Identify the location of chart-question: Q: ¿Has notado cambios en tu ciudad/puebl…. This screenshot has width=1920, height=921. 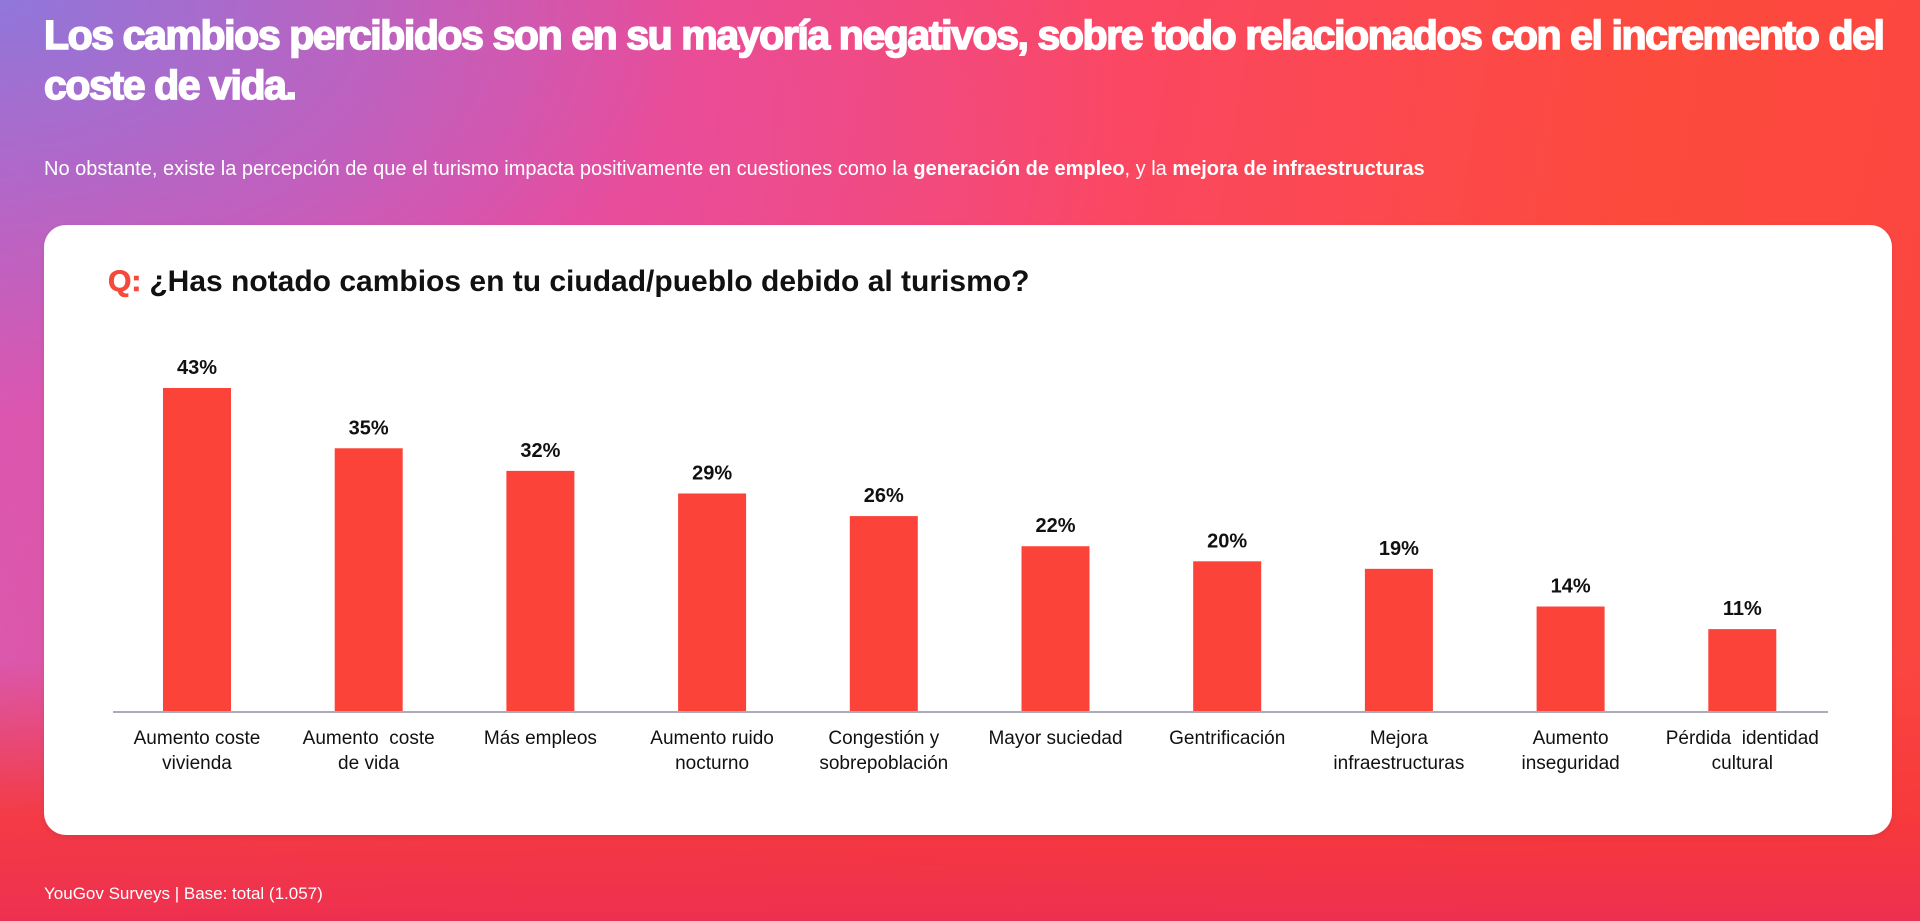
(569, 282).